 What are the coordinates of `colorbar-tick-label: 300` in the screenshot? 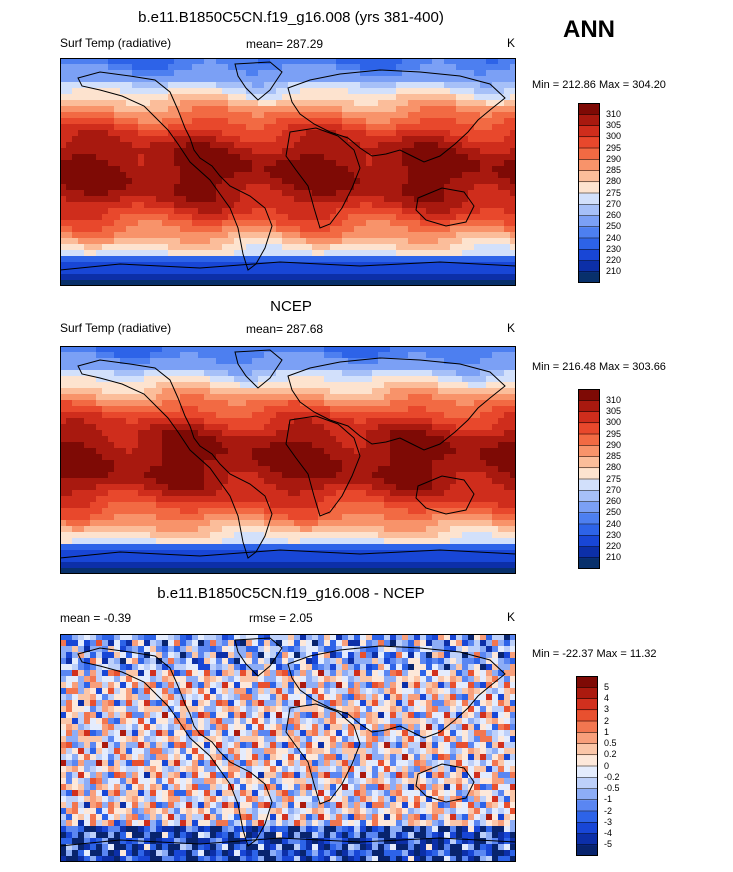 It's located at (614, 422).